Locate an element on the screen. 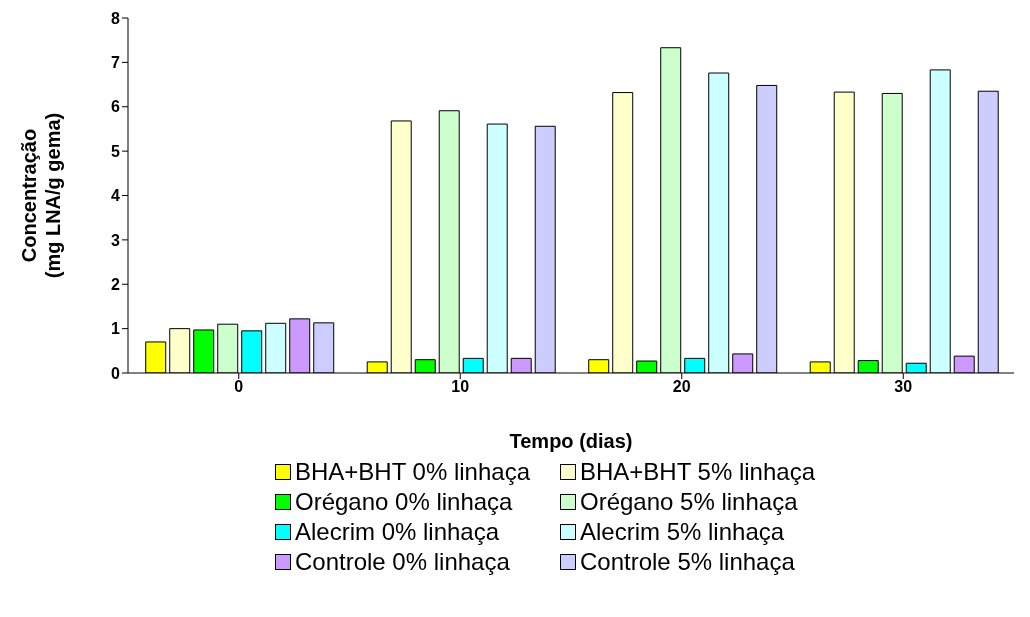  y-tick-label: 8 is located at coordinates (116, 18).